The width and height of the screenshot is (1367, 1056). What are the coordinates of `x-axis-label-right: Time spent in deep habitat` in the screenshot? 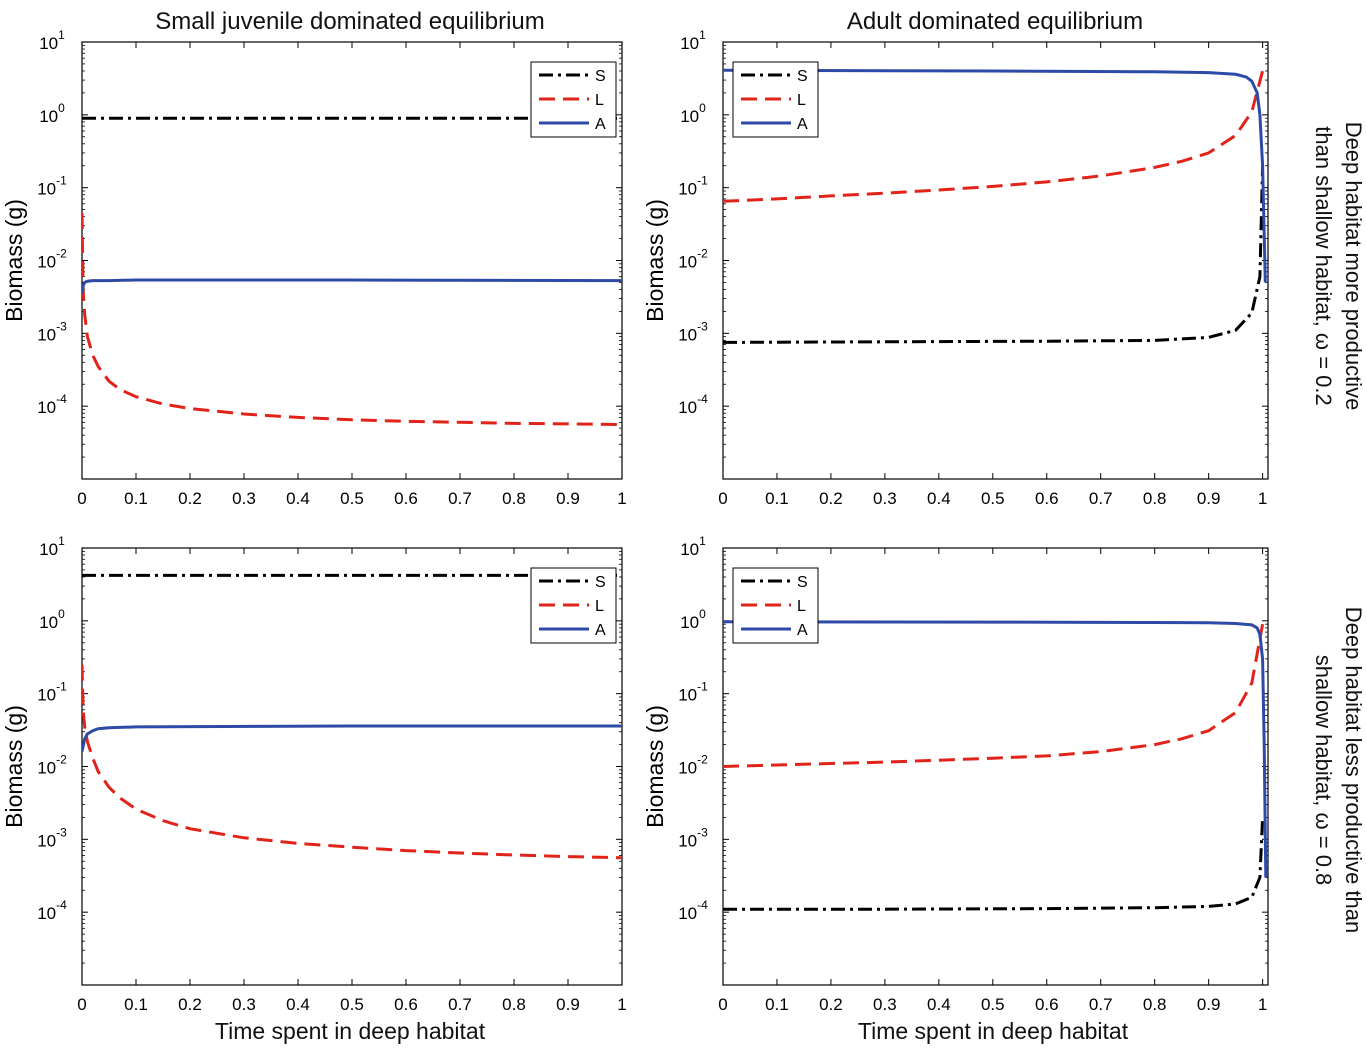 It's located at (993, 1031).